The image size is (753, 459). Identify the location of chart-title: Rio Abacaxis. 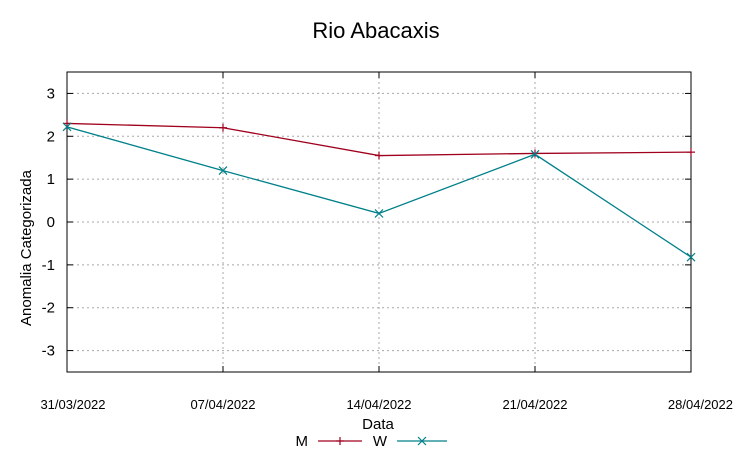
(375, 30).